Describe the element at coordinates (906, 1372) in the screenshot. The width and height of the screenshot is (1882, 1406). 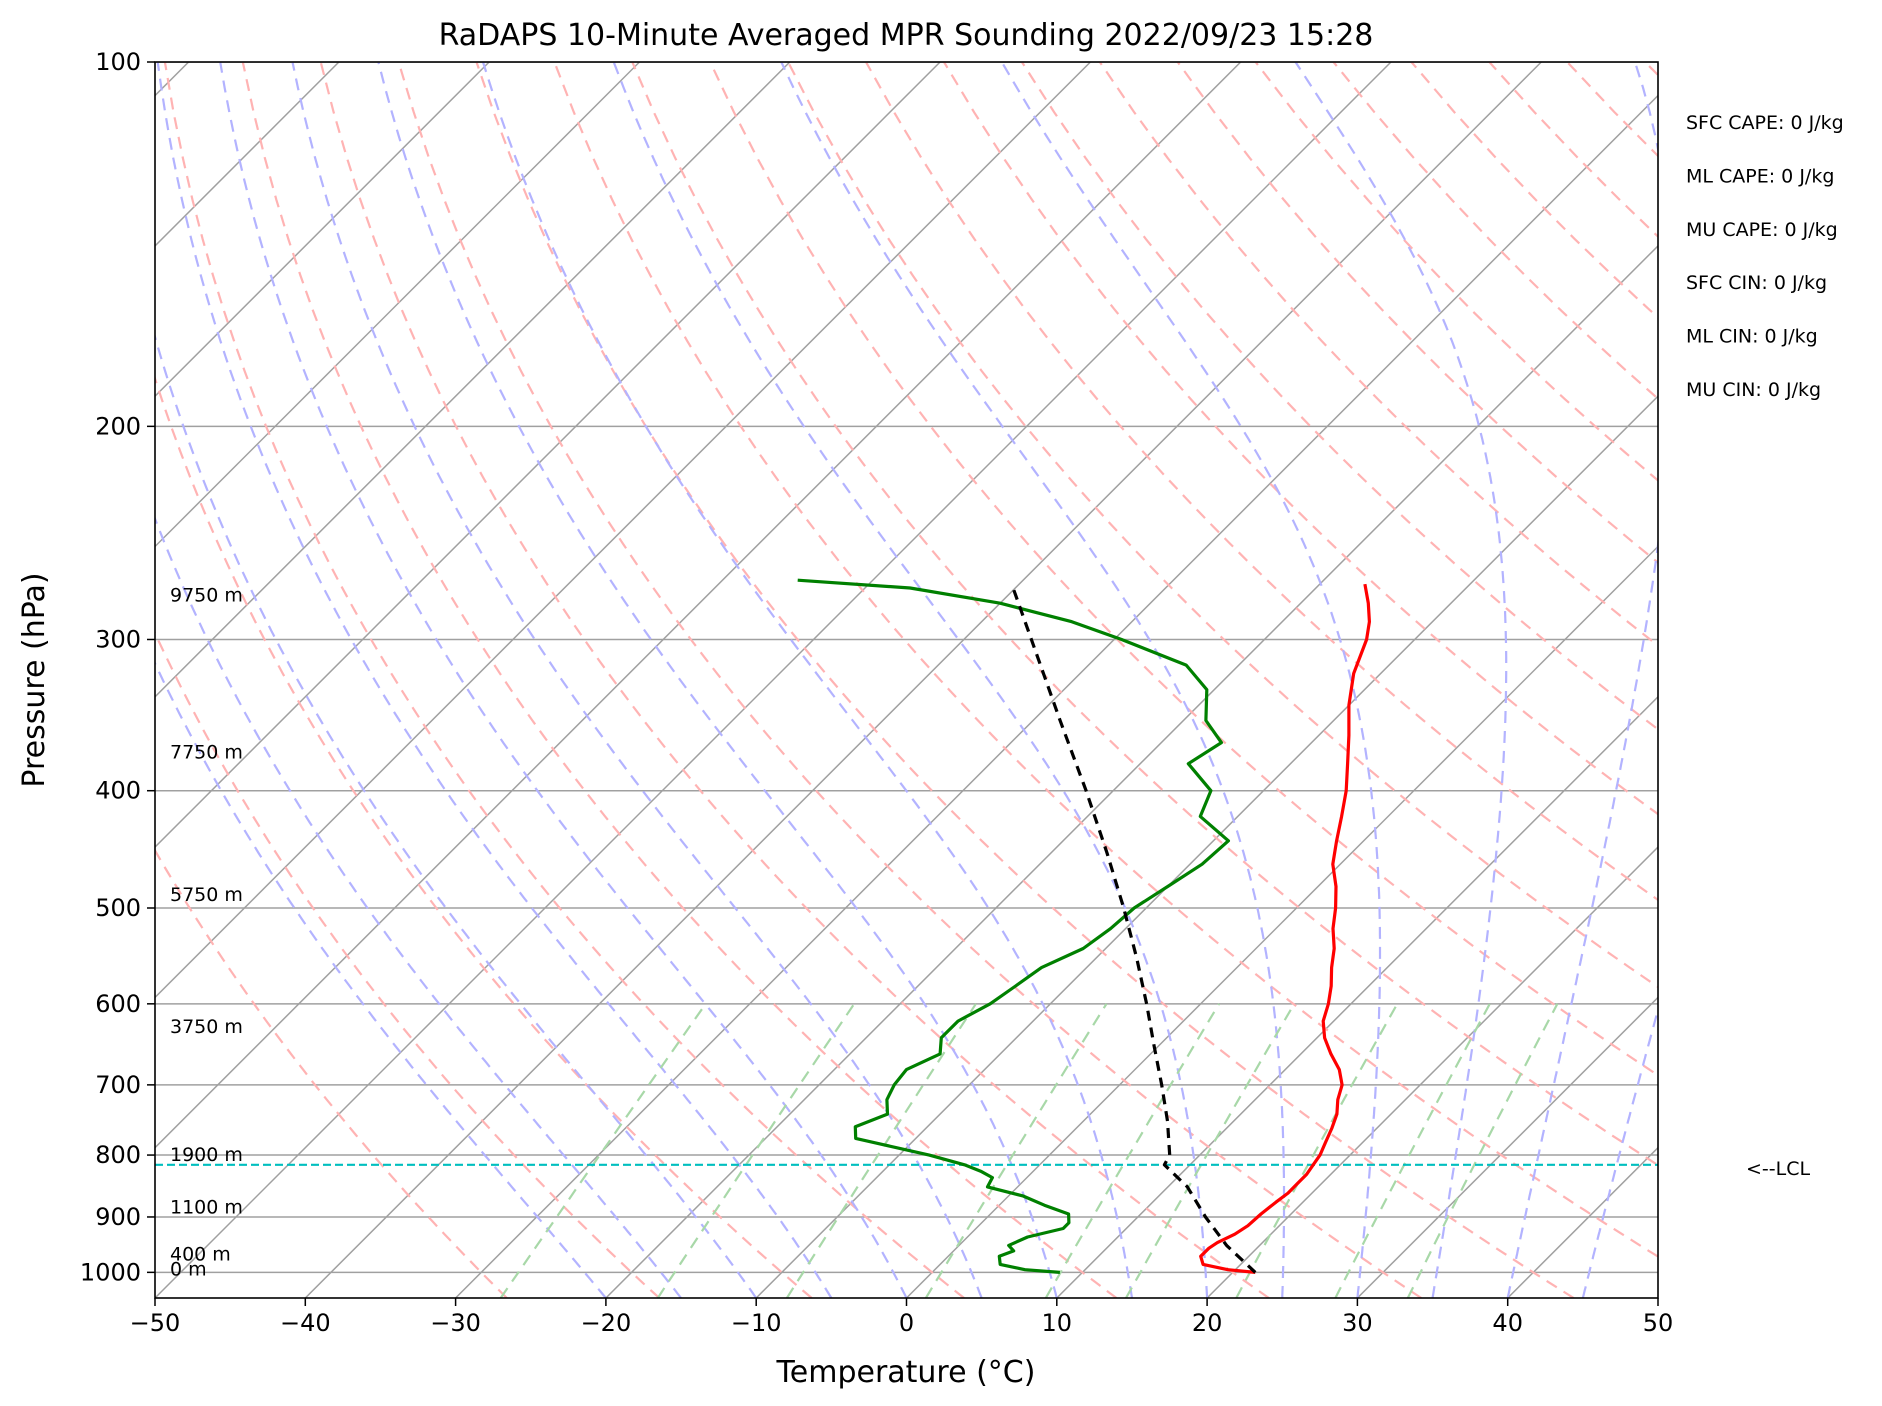
I see `x-axis-label: Temperature (°C)` at that location.